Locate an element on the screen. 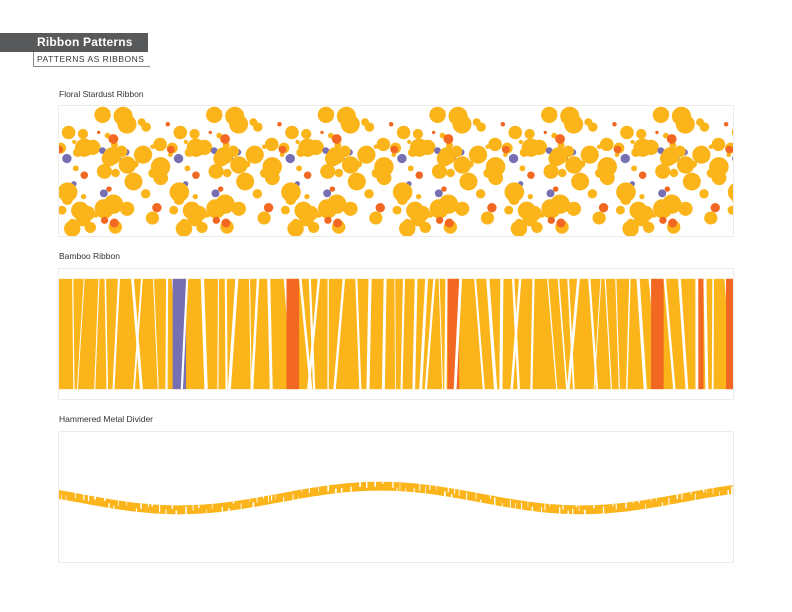  page-title-bar: Ribbon Patterns is located at coordinates (74, 42).